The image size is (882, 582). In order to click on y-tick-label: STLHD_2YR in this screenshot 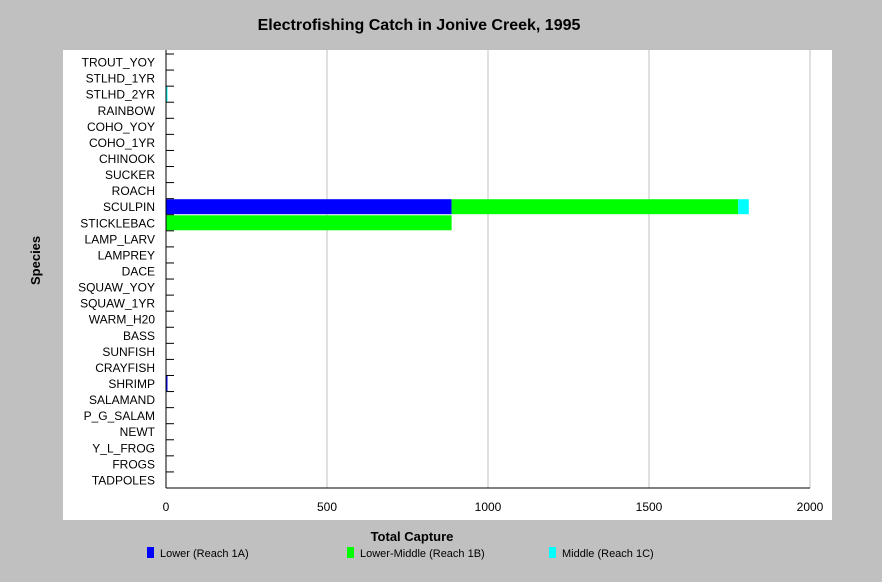, I will do `click(121, 95)`.